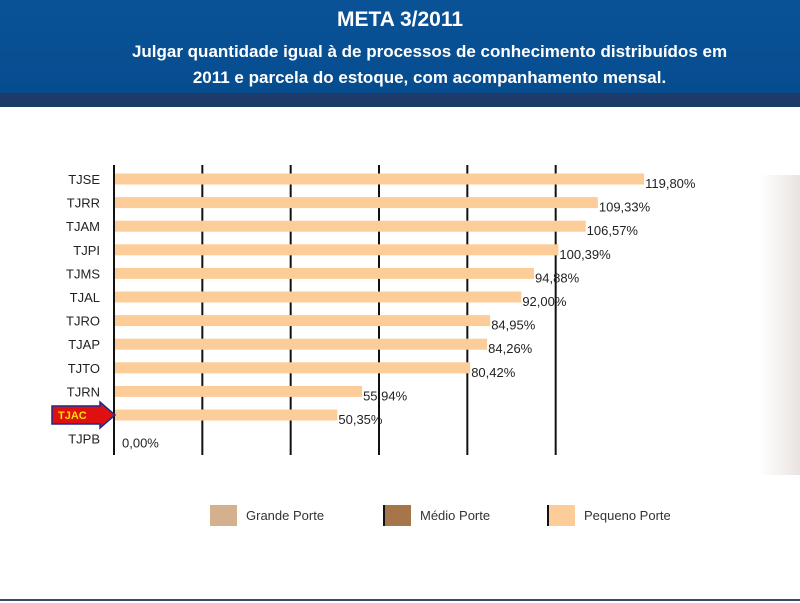 Image resolution: width=800 pixels, height=603 pixels. I want to click on value-label-tjse: 119,80%, so click(670, 183).